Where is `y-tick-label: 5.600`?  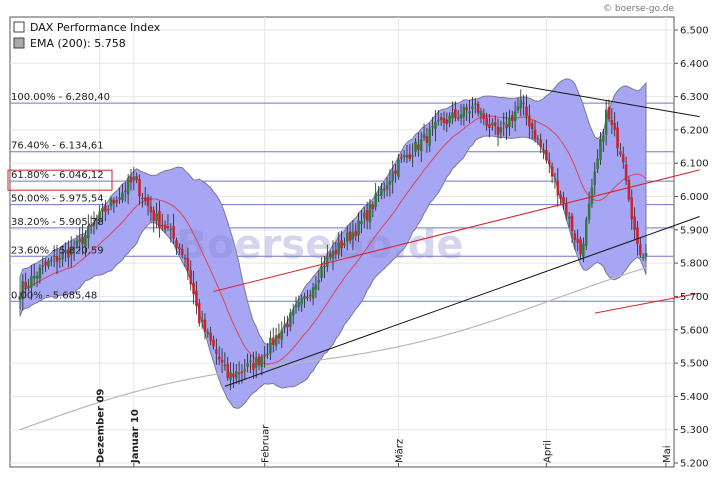
y-tick-label: 5.600 is located at coordinates (694, 330).